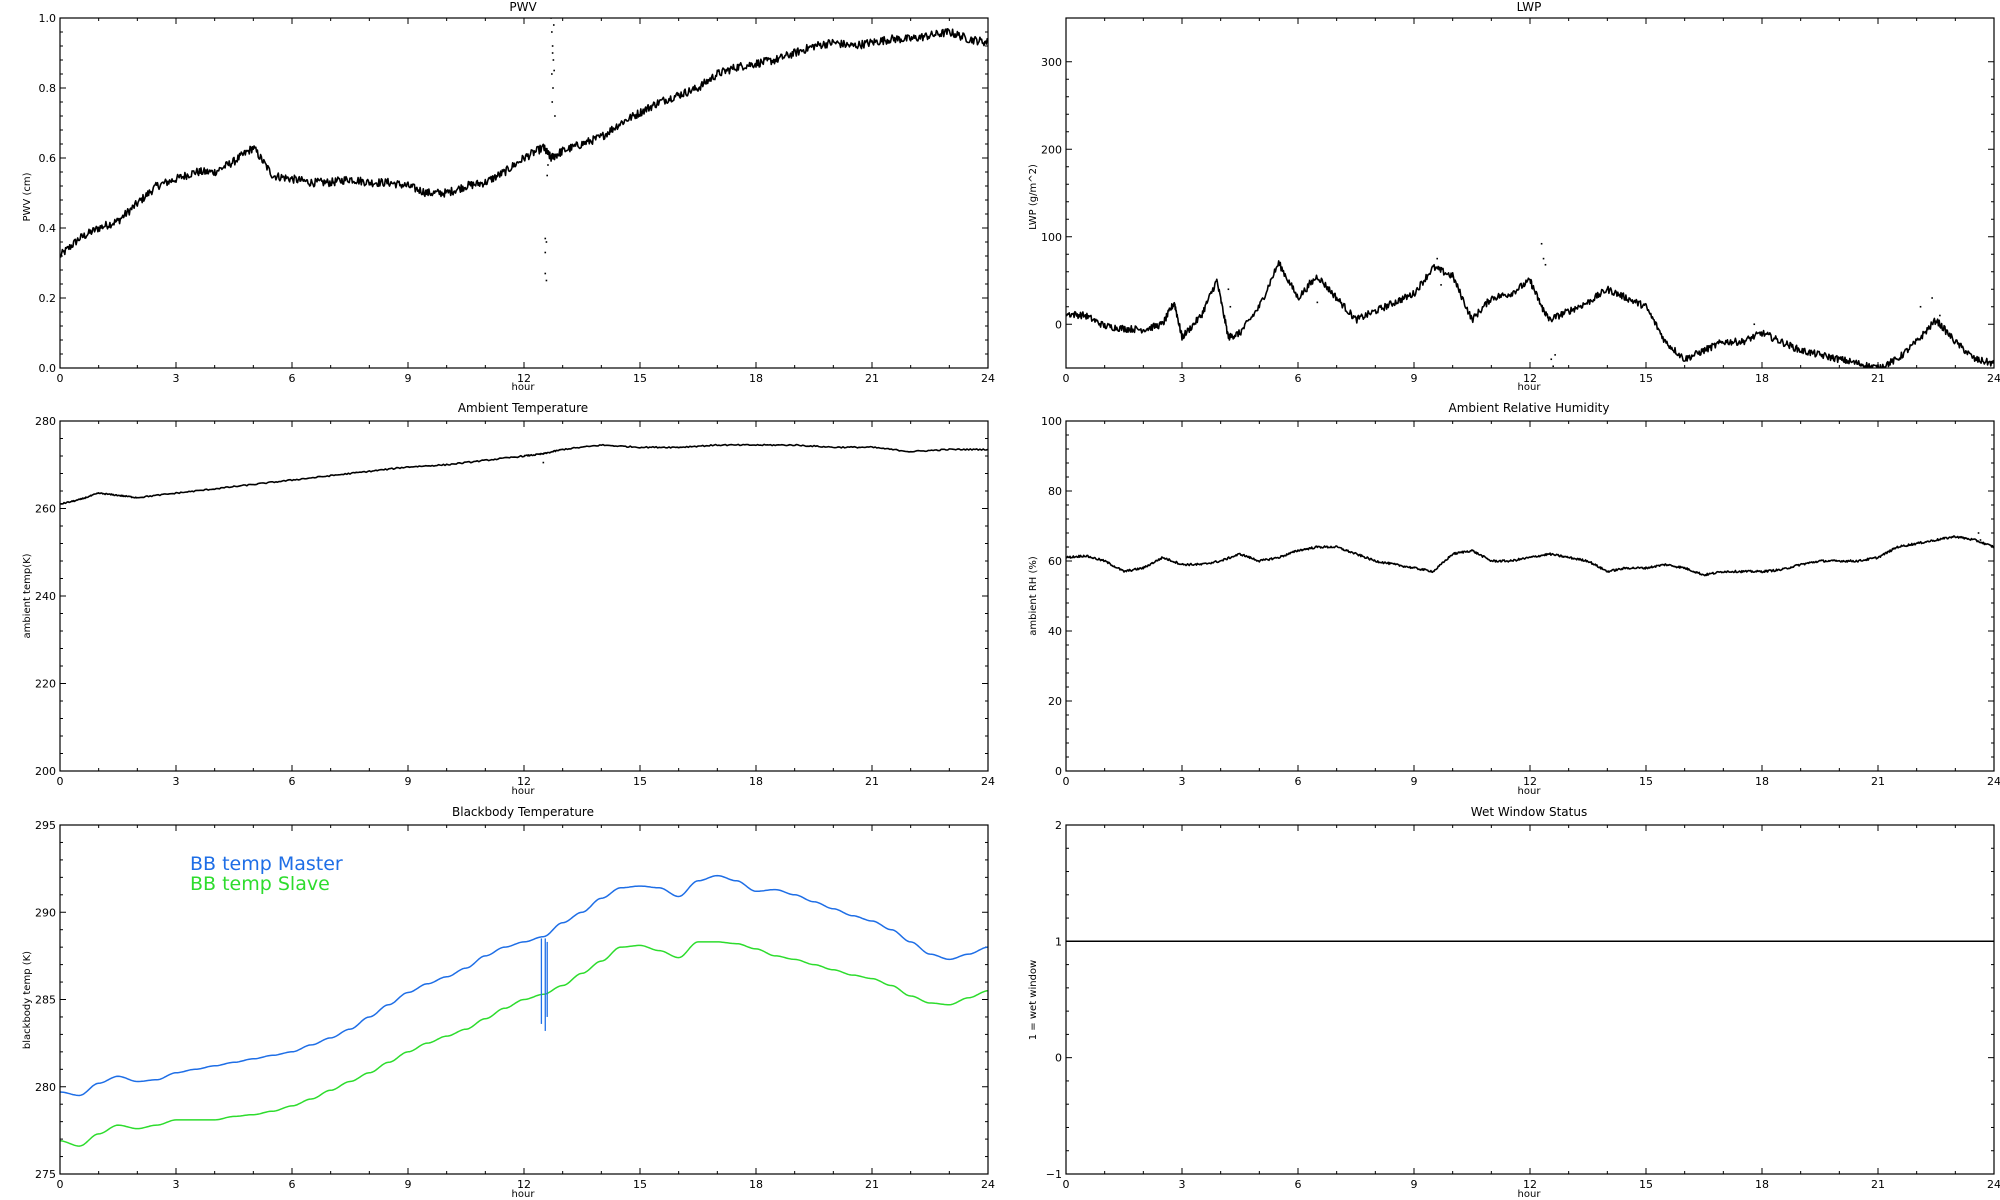 The height and width of the screenshot is (1200, 2000). What do you see at coordinates (524, 378) in the screenshot?
I see `pwv-xtick-label: 12` at bounding box center [524, 378].